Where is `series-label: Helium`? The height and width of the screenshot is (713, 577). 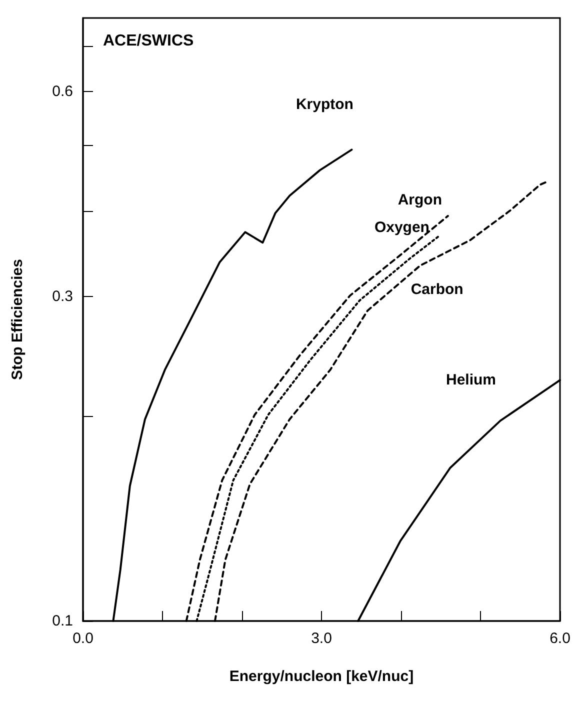
series-label: Helium is located at coordinates (471, 380).